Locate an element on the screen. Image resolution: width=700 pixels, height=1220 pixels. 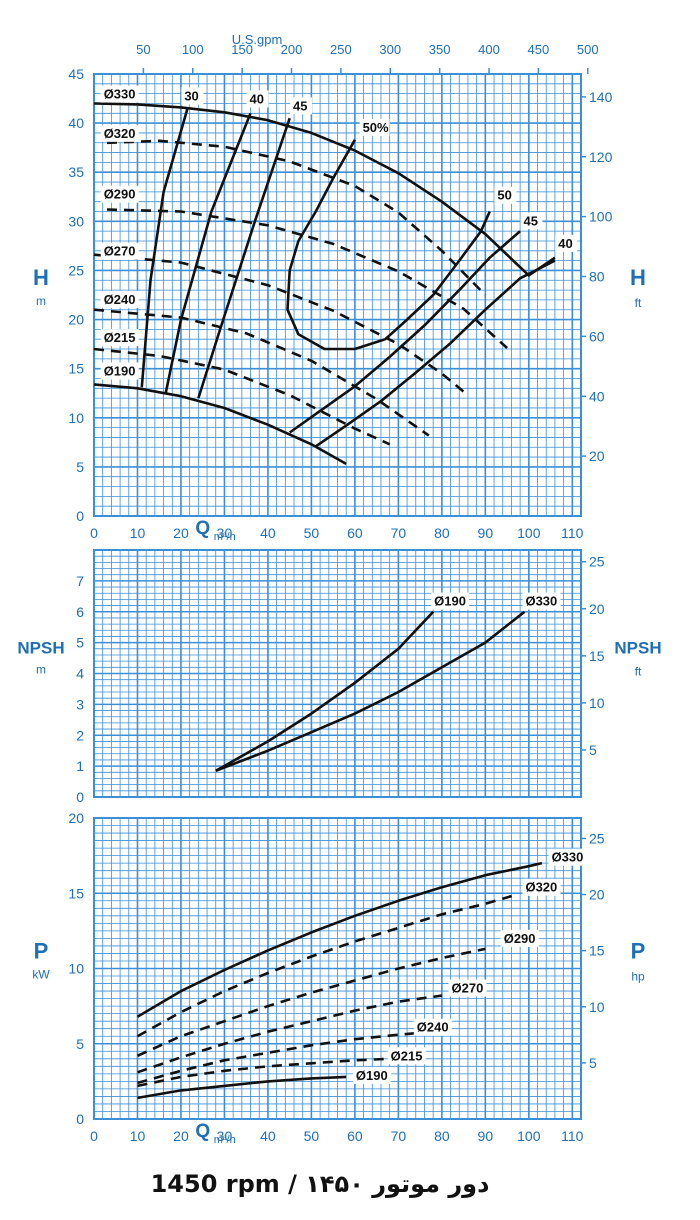
power-x-tick-label: 110 is located at coordinates (572, 1136).